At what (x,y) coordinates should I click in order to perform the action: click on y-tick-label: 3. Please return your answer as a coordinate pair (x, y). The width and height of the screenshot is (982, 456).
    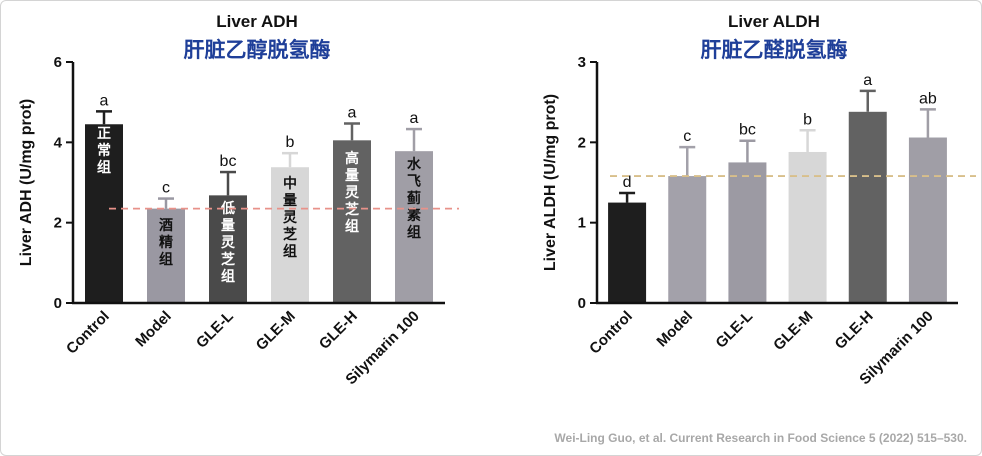
    Looking at the image, I should click on (582, 62).